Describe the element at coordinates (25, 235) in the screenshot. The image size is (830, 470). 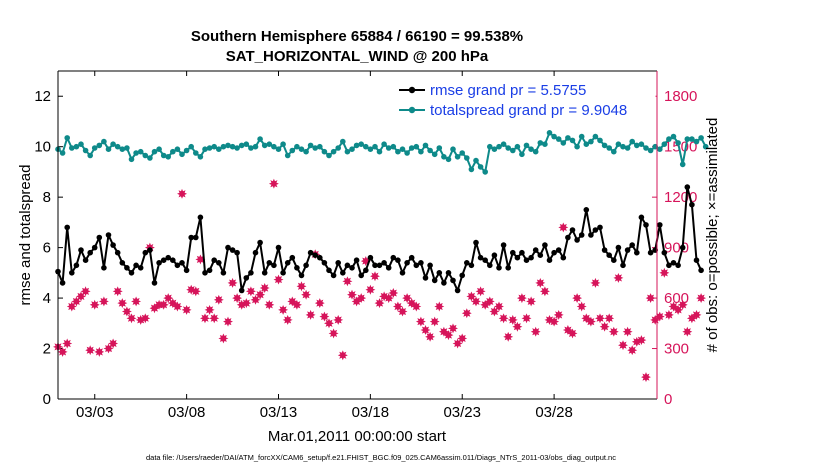
I see `left-axis-label: rmse and totalspread` at that location.